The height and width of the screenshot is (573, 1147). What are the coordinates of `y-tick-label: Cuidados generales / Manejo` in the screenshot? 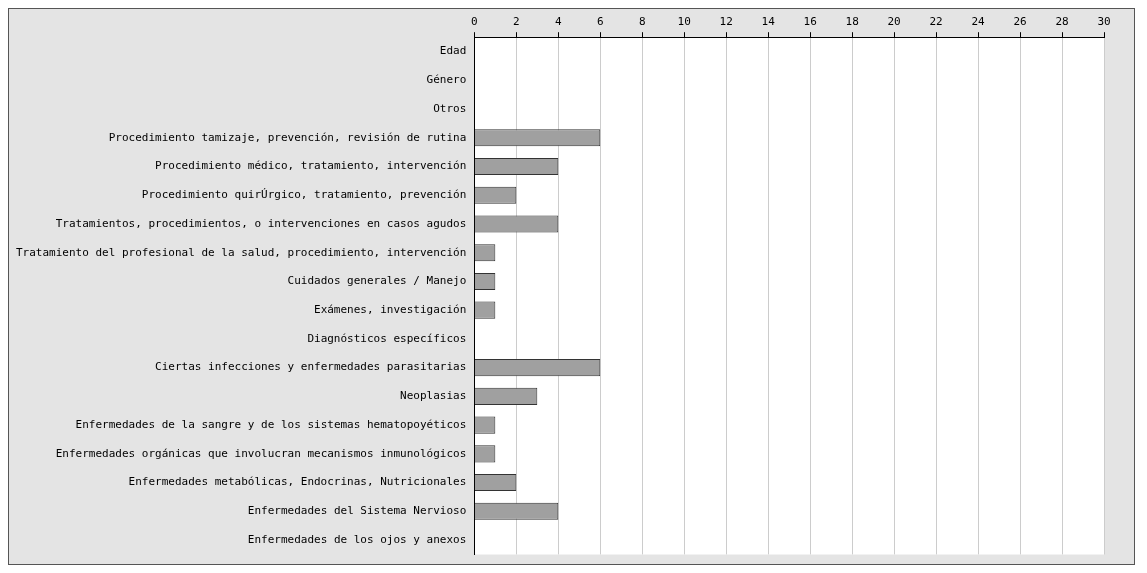 It's located at (377, 281).